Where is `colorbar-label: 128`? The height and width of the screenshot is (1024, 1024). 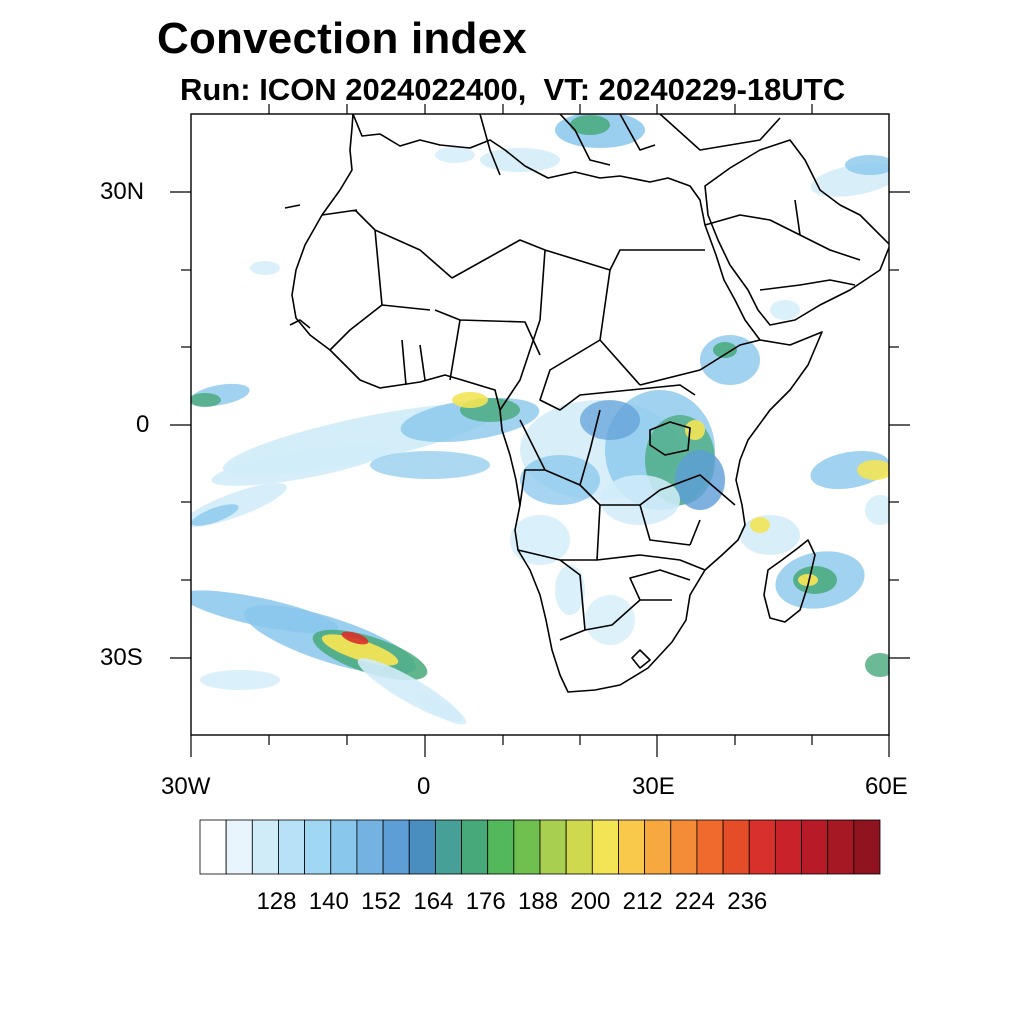 colorbar-label: 128 is located at coordinates (276, 901).